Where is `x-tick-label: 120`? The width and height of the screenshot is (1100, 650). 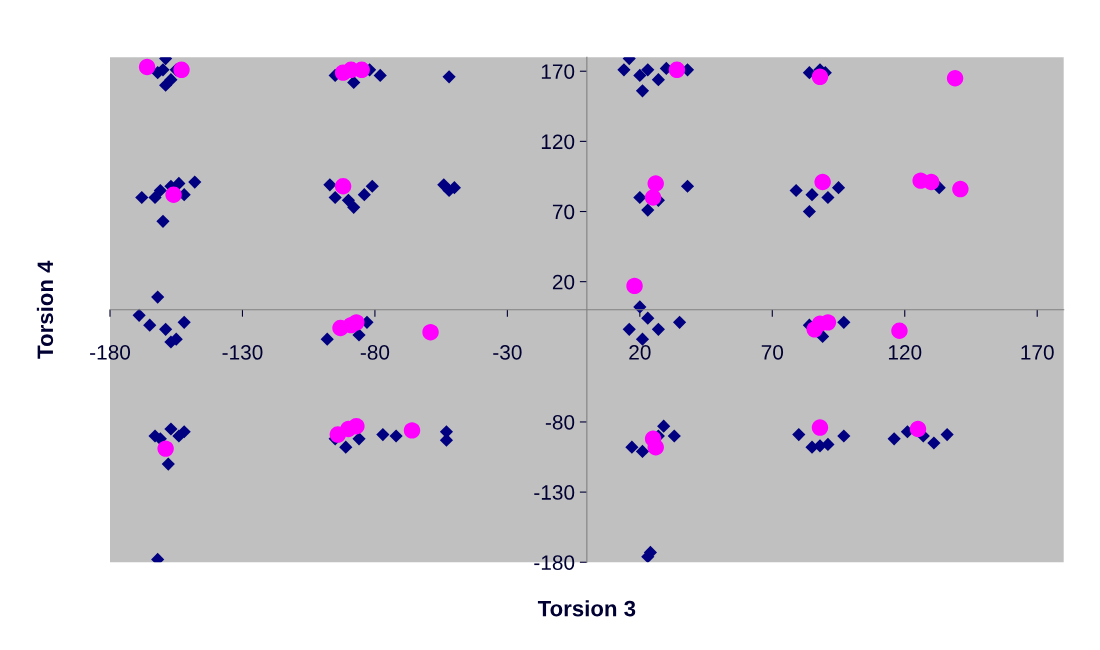 x-tick-label: 120 is located at coordinates (905, 352).